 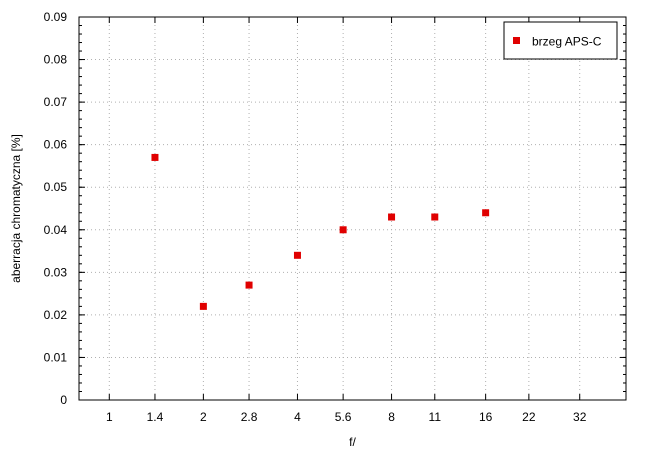 What do you see at coordinates (580, 417) in the screenshot?
I see `x-tick-label: 32` at bounding box center [580, 417].